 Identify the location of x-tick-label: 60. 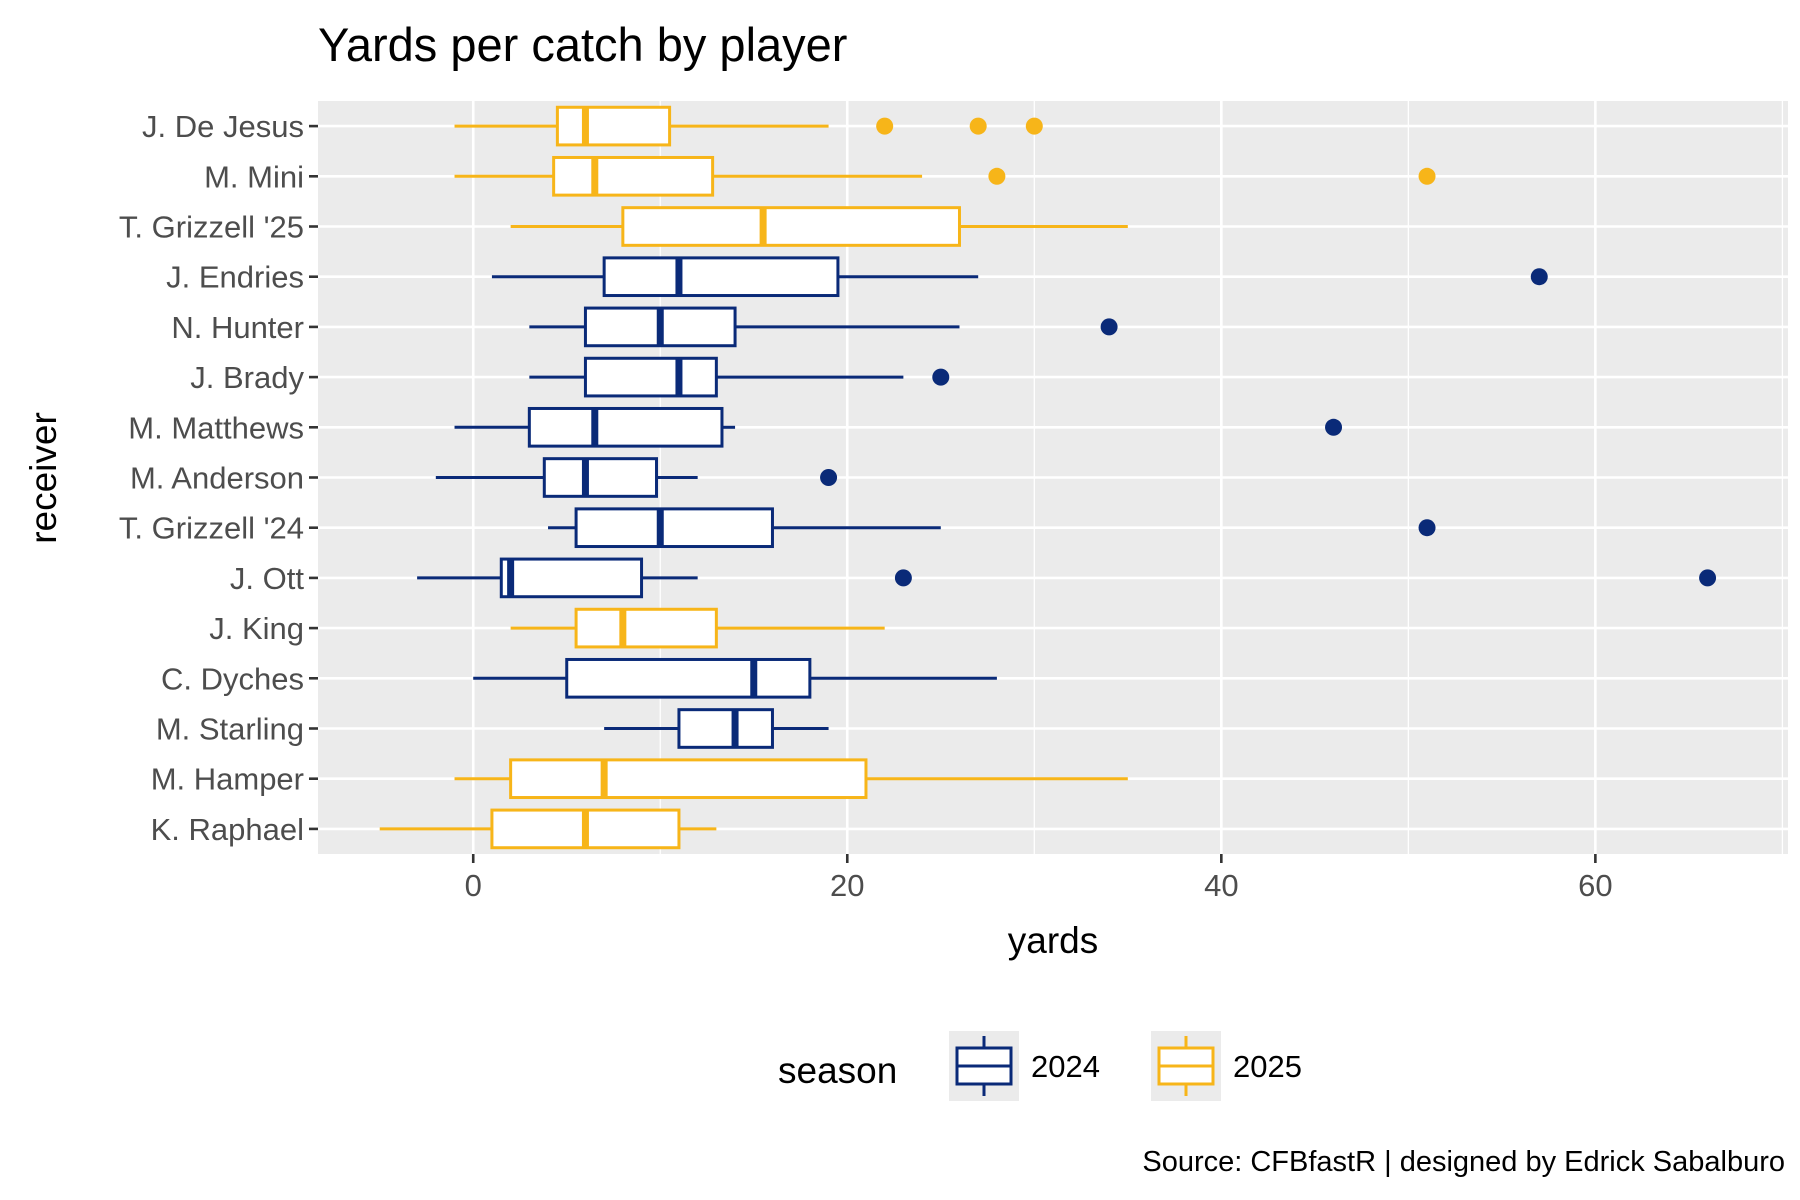
(1595, 885).